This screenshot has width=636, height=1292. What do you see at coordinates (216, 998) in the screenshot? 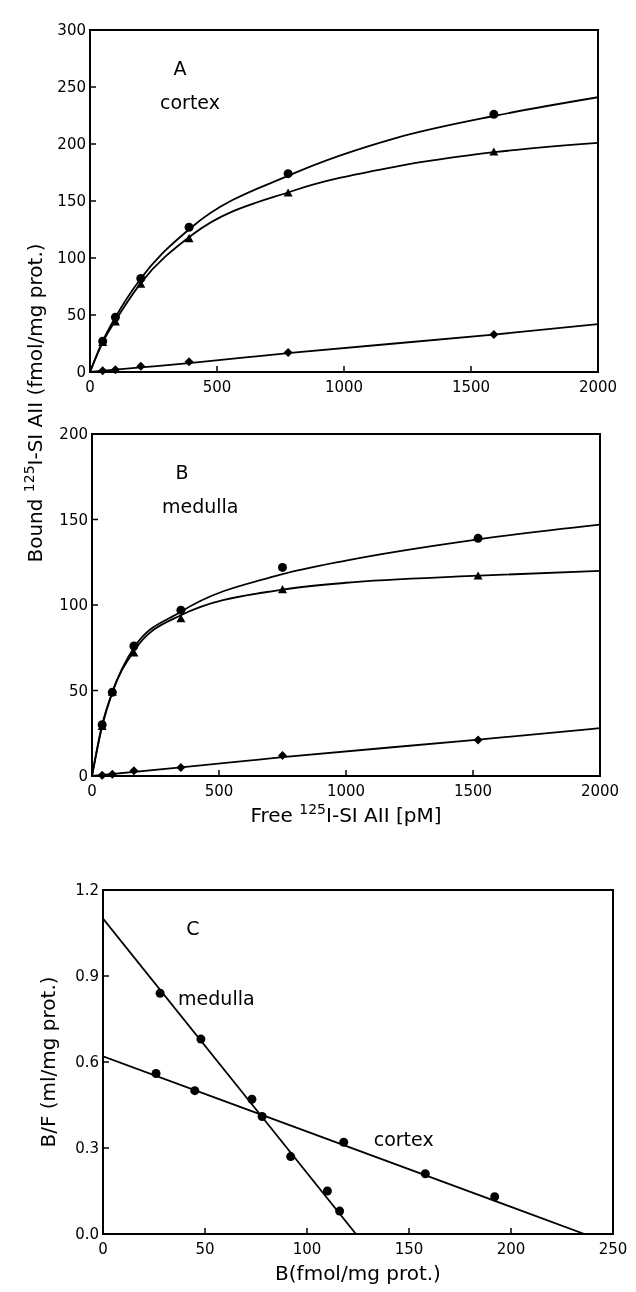
I see `series-label: medulla` at bounding box center [216, 998].